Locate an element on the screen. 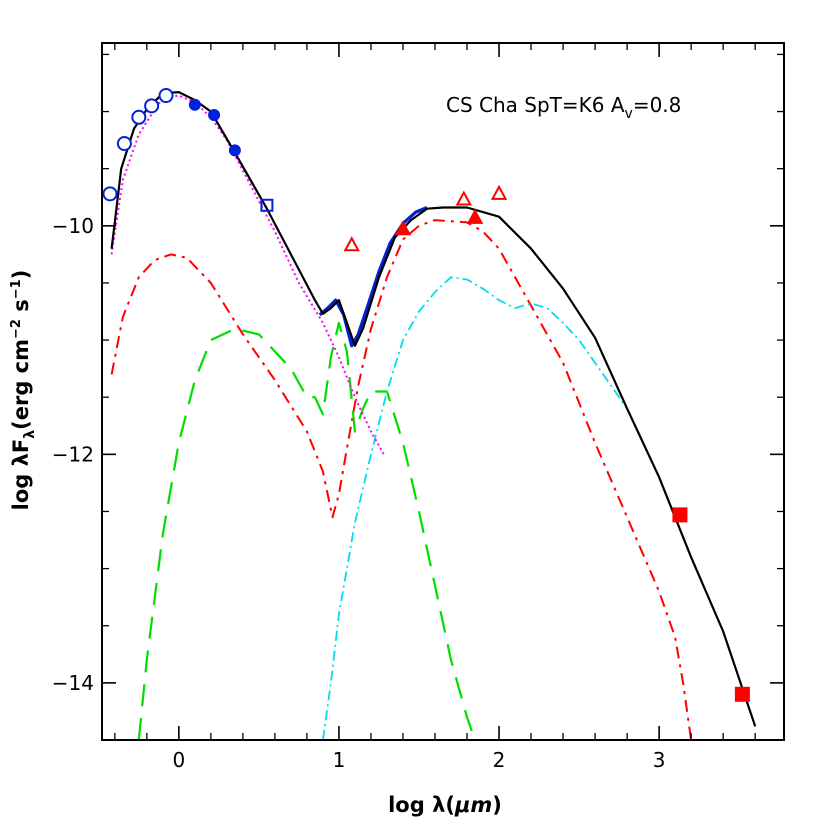  marker-open-square is located at coordinates (267, 205).